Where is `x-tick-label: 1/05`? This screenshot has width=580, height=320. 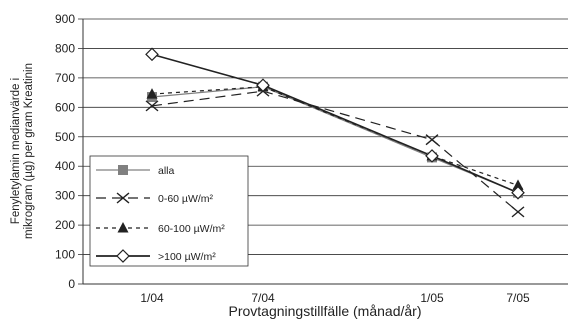 x-tick-label: 1/05 is located at coordinates (432, 298).